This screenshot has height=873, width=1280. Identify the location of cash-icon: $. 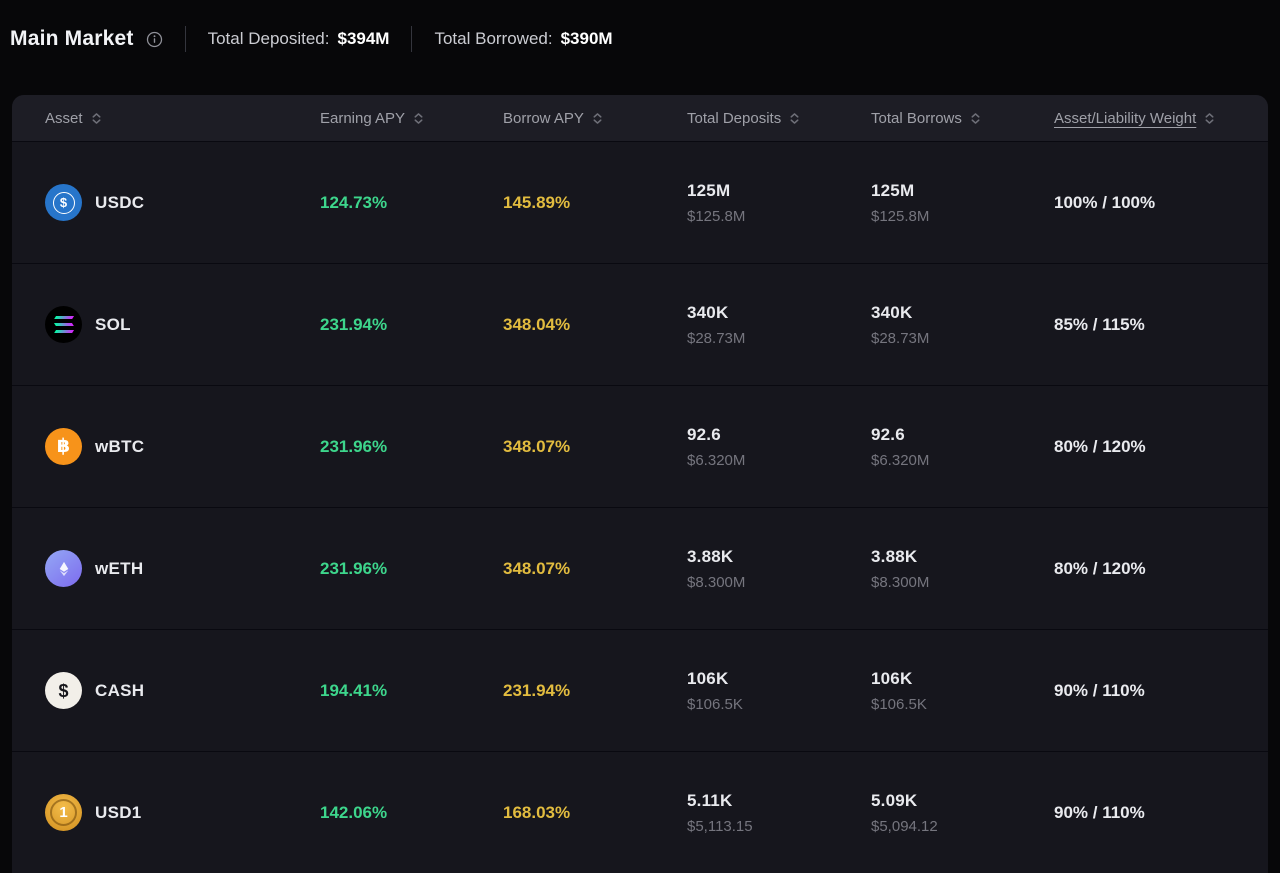
(63, 690).